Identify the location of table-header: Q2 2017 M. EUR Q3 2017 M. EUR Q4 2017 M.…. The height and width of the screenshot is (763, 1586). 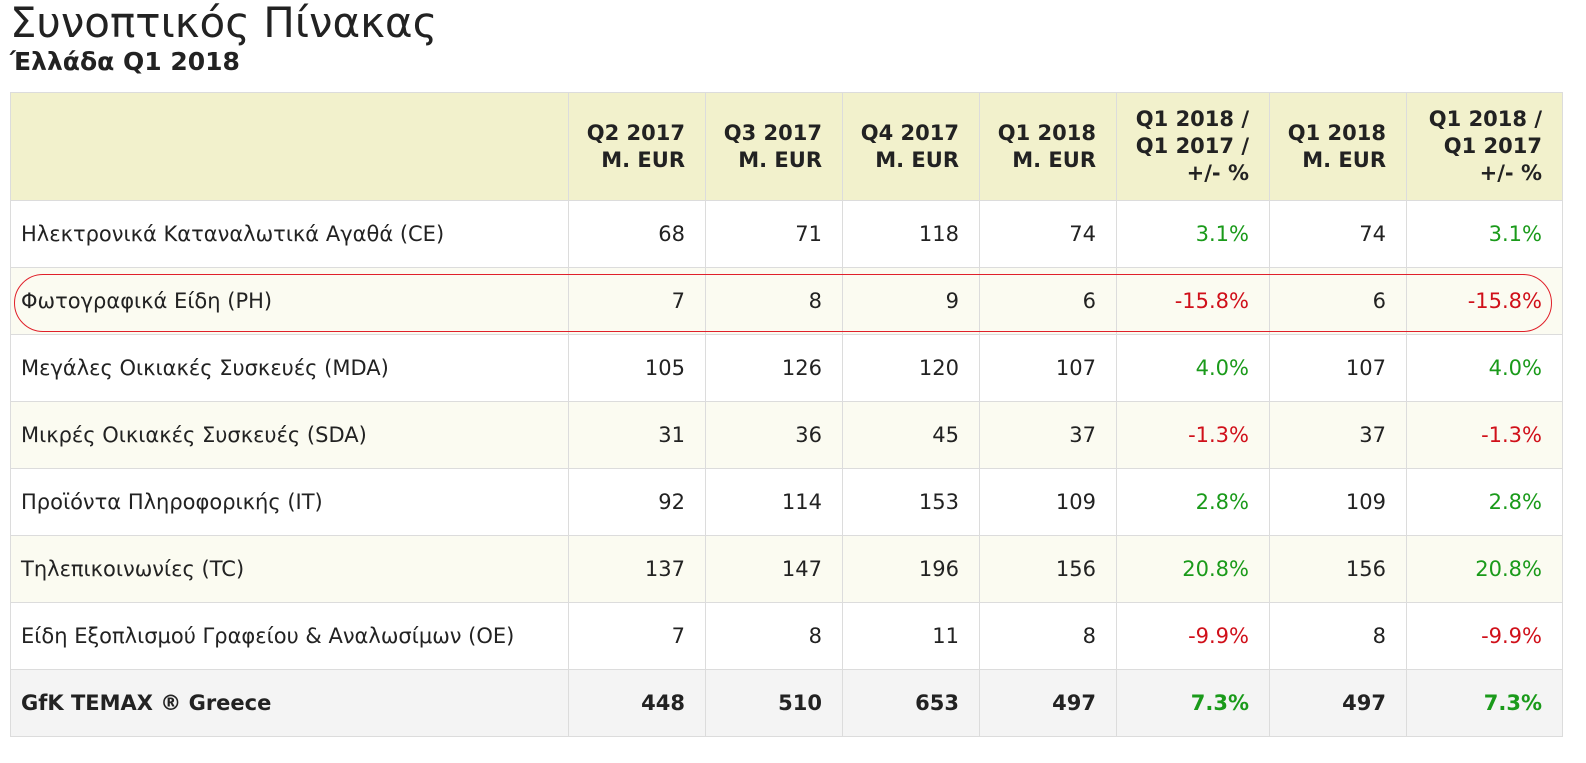
(786, 146).